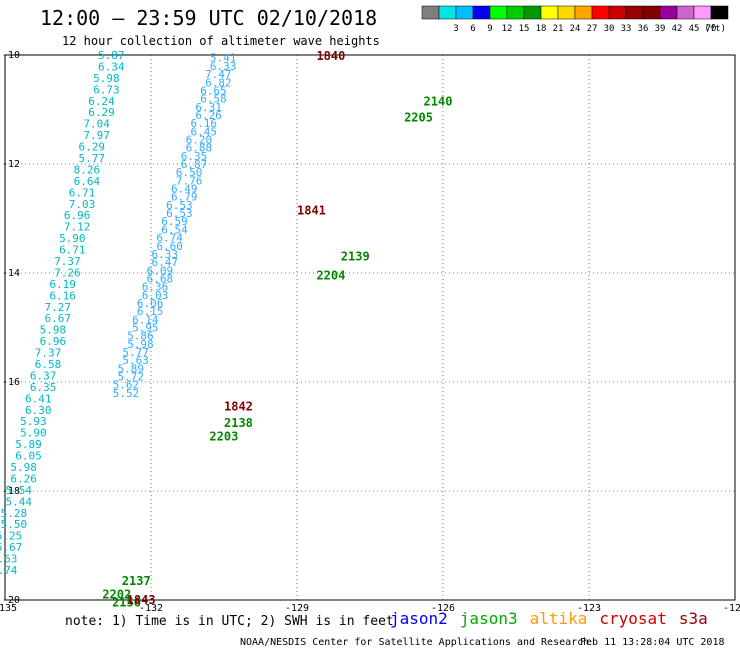  I want to click on y-tick-label: -10, so click(11, 55).